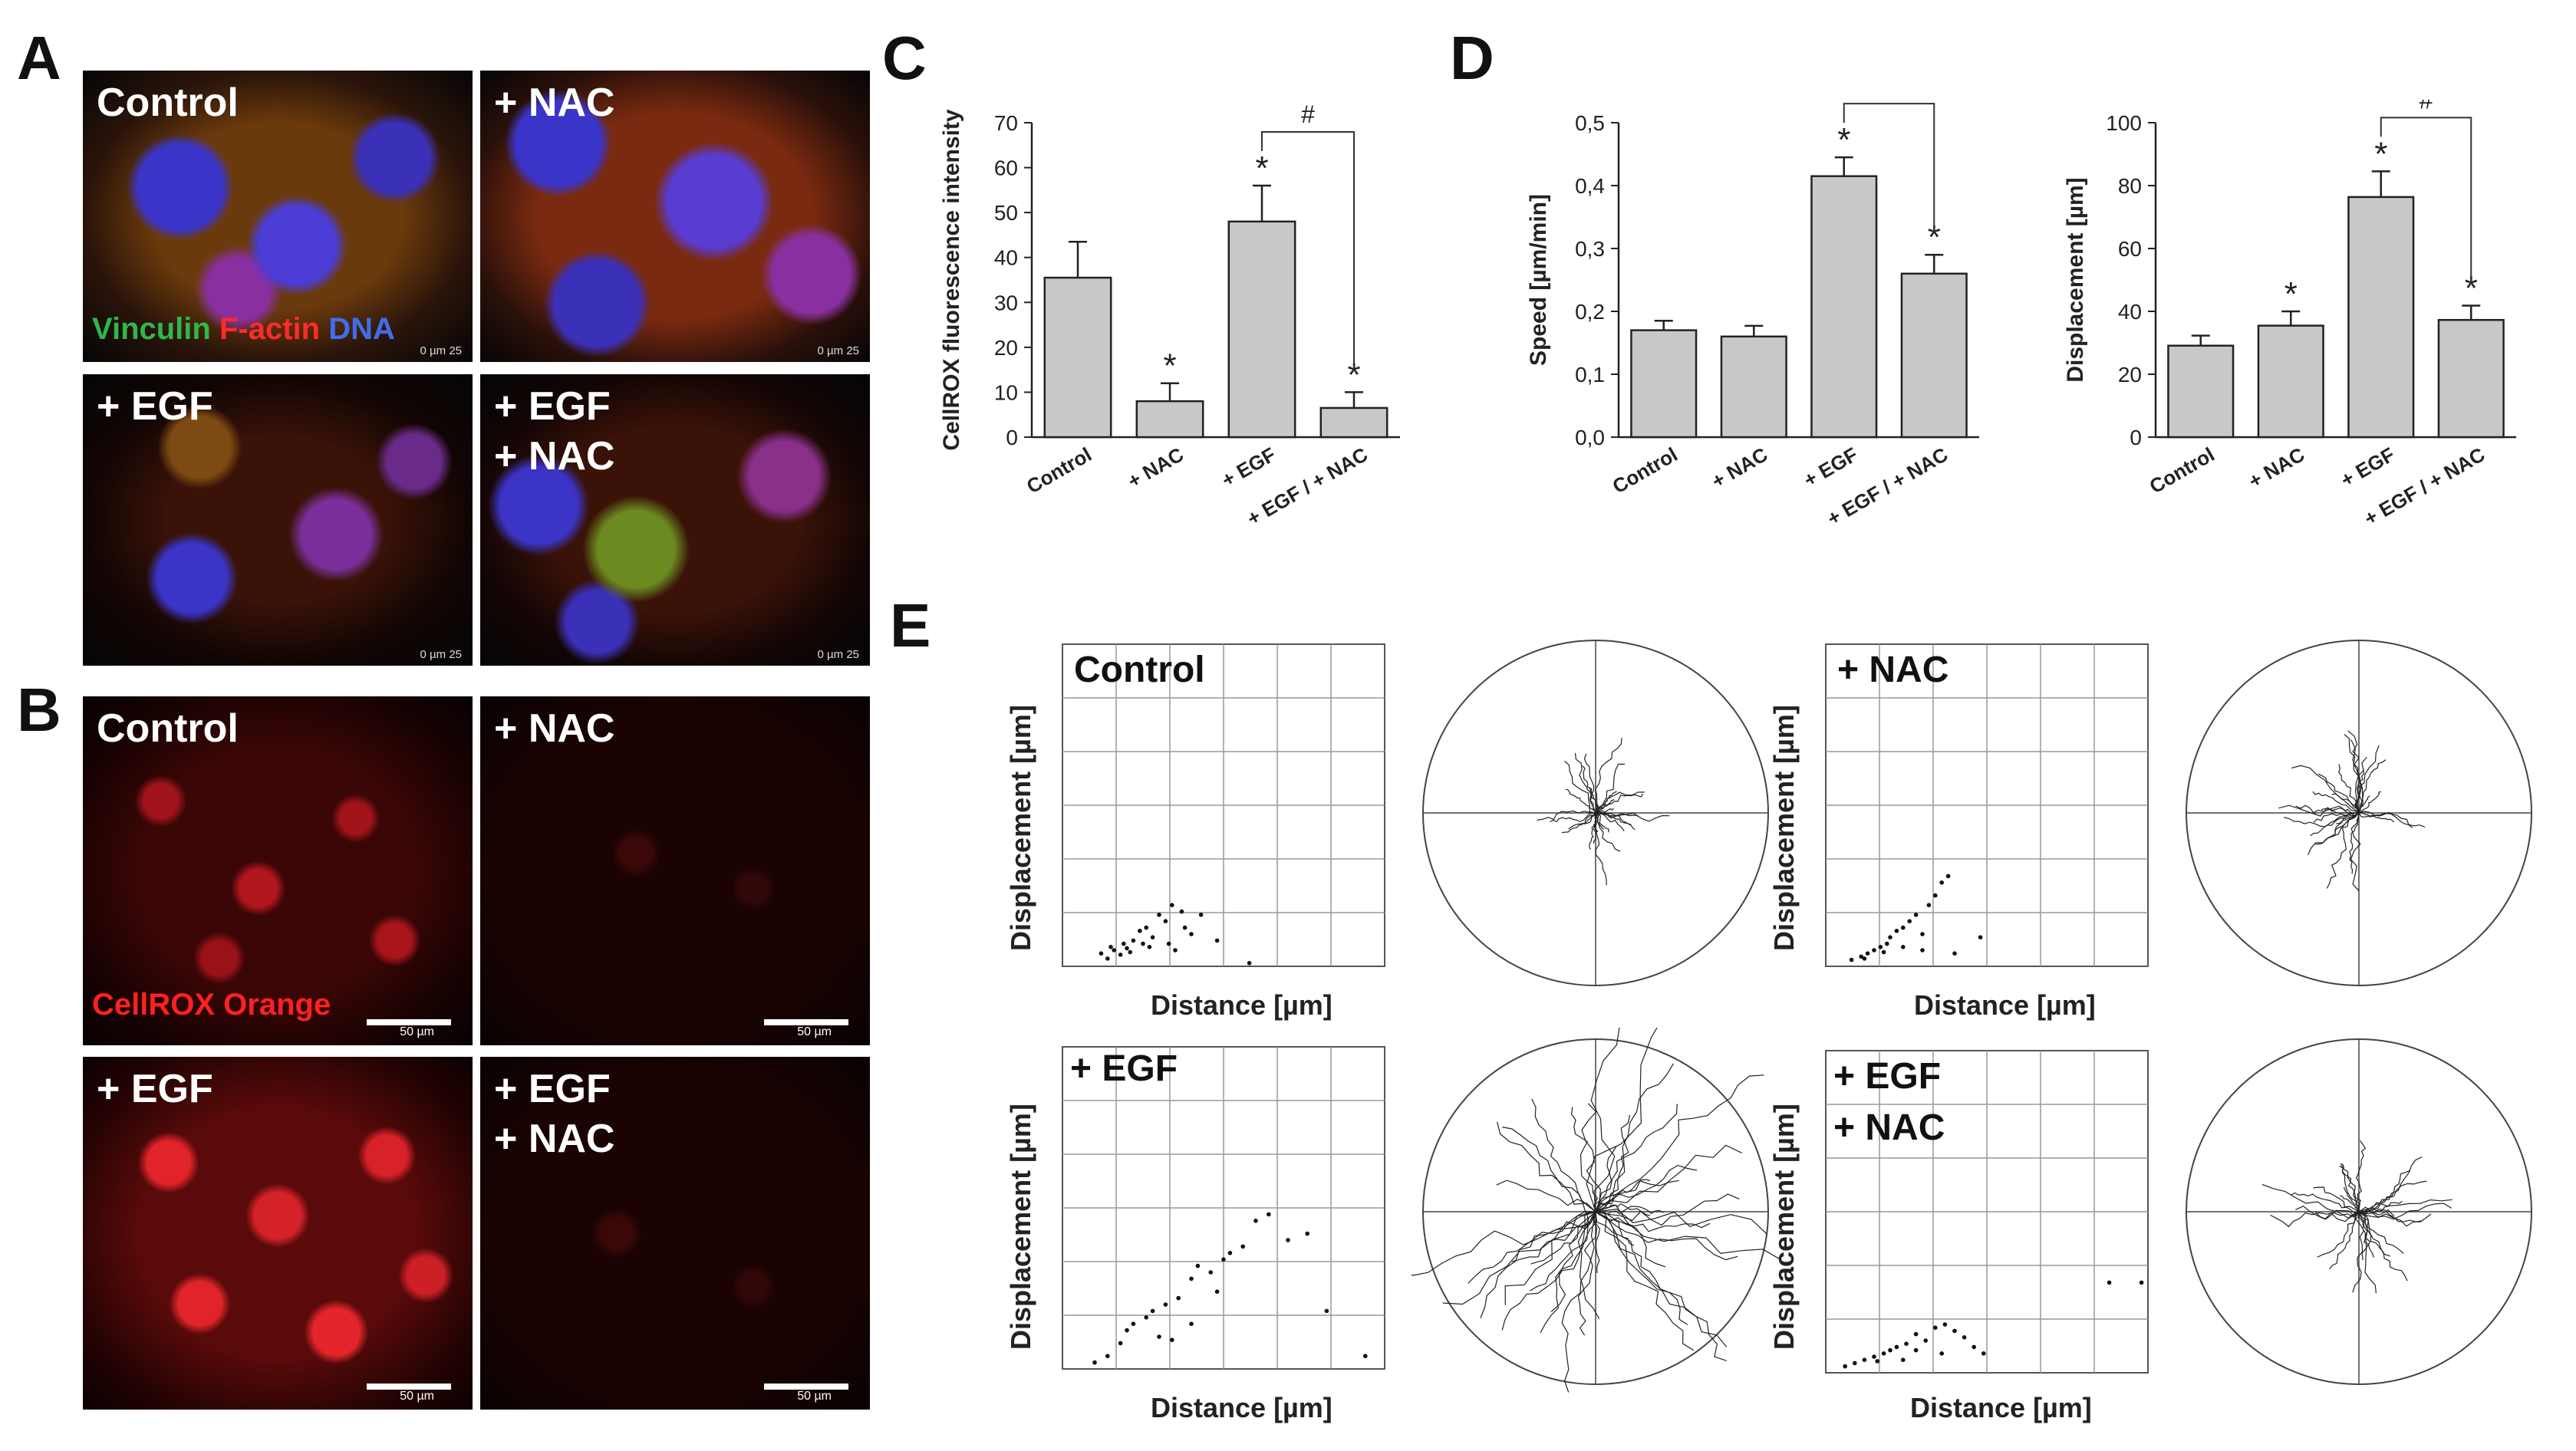 The width and height of the screenshot is (2576, 1451). I want to click on rose-plot-nac, so click(2359, 813).